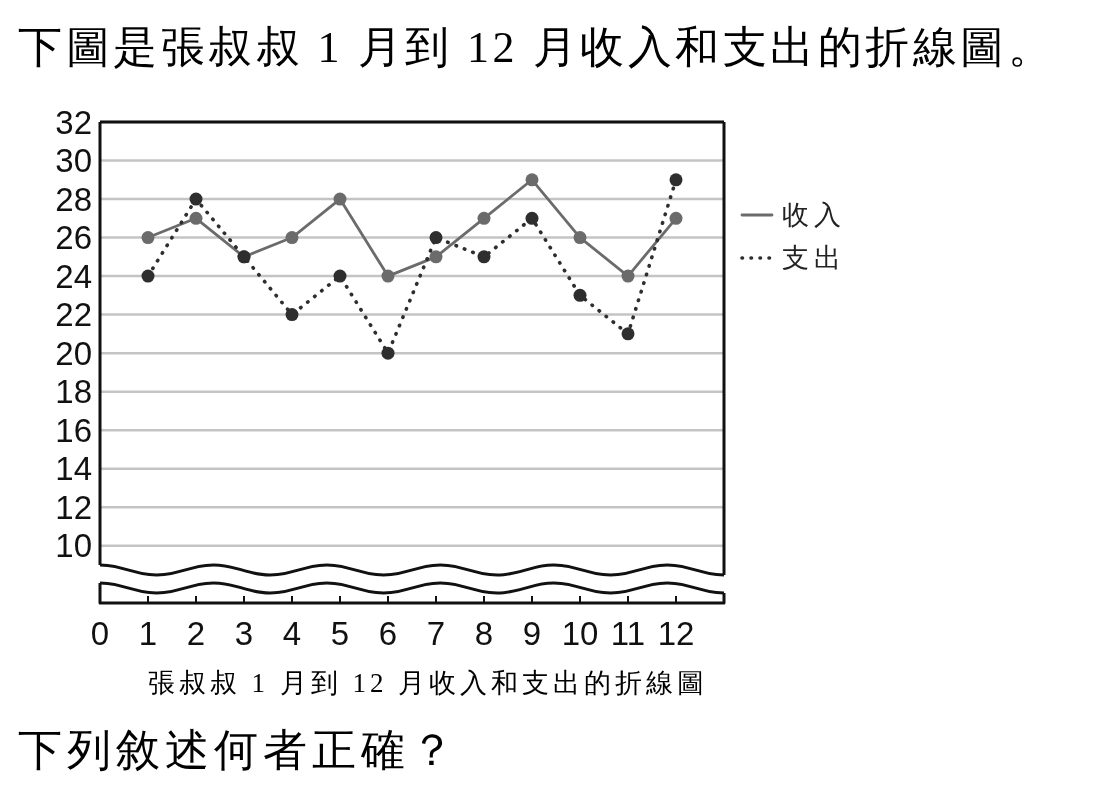  Describe the element at coordinates (814, 215) in the screenshot. I see `legend-label: 收入` at that location.